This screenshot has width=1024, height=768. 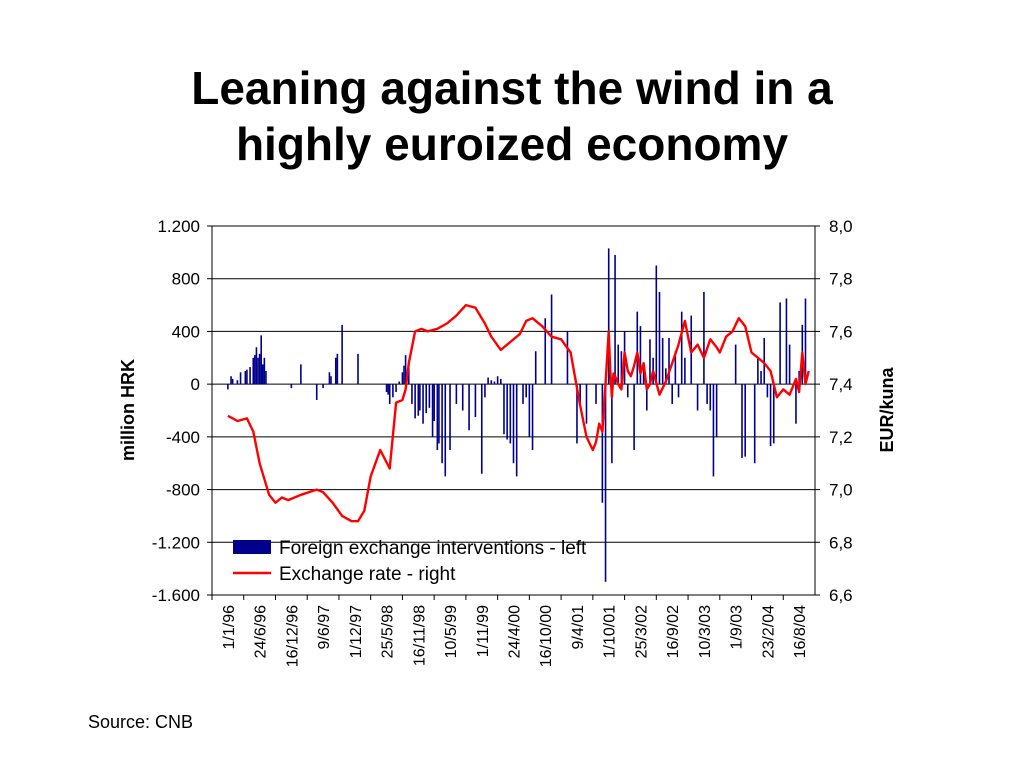 What do you see at coordinates (546, 636) in the screenshot?
I see `x-tick-label: 16/10/00` at bounding box center [546, 636].